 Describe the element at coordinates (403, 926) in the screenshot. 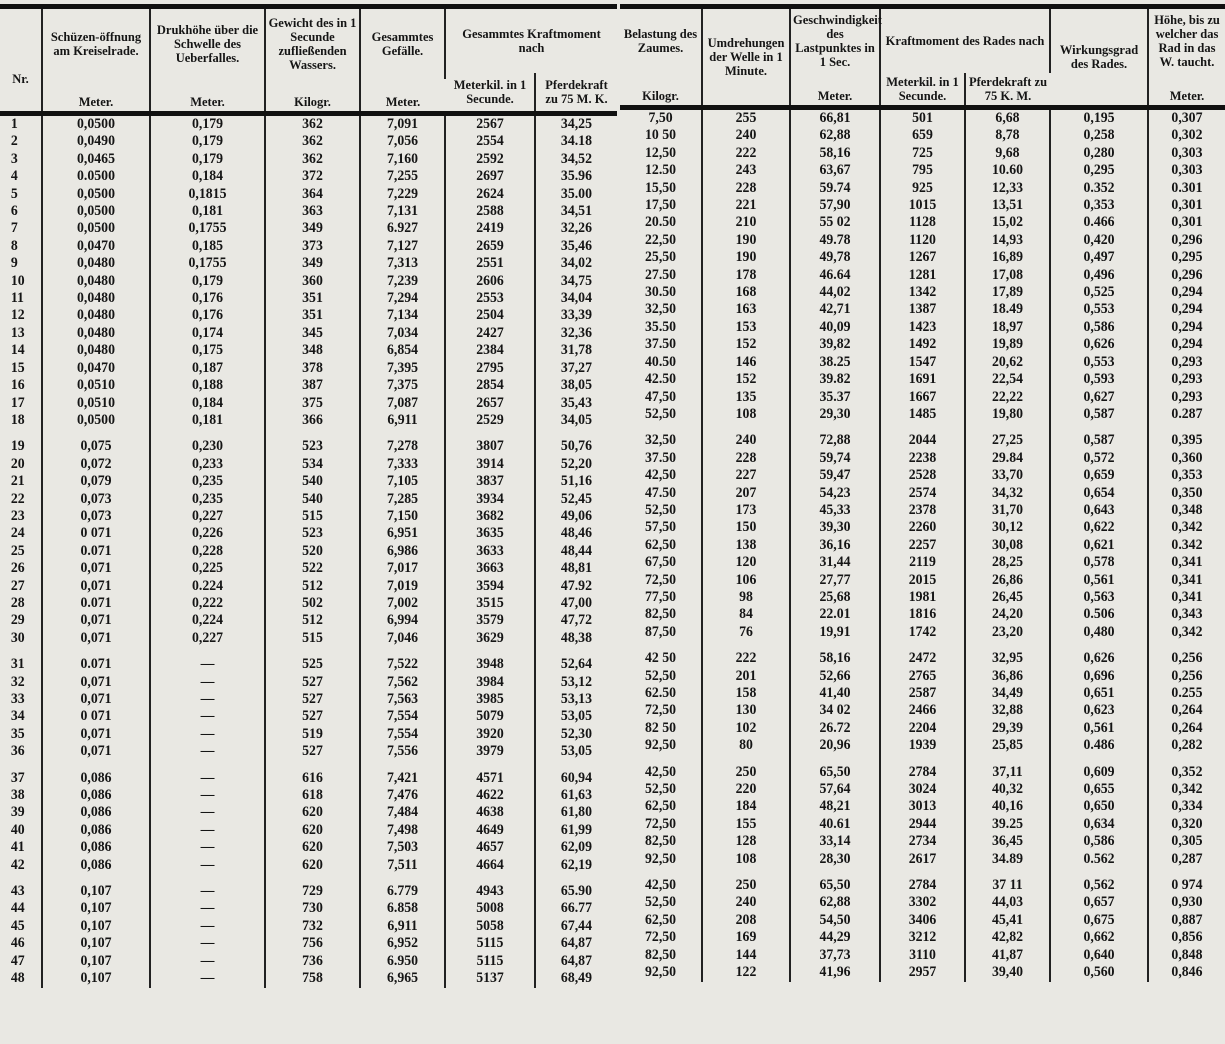

I see `table-cell: 6,911` at that location.